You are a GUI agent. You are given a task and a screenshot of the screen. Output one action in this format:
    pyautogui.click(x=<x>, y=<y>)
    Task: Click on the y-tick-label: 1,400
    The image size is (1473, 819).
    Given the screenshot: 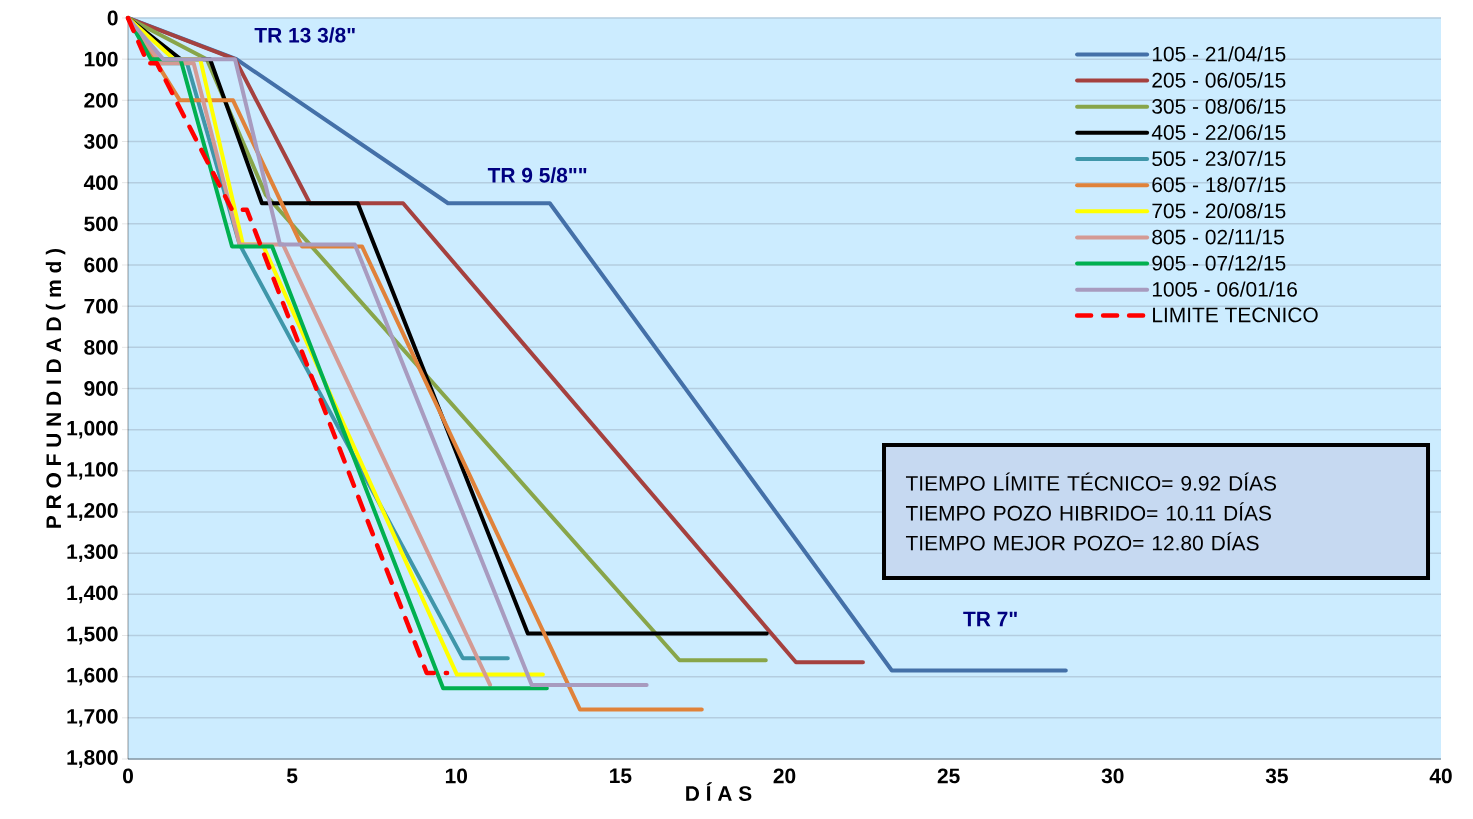 What is the action you would take?
    pyautogui.click(x=92, y=594)
    